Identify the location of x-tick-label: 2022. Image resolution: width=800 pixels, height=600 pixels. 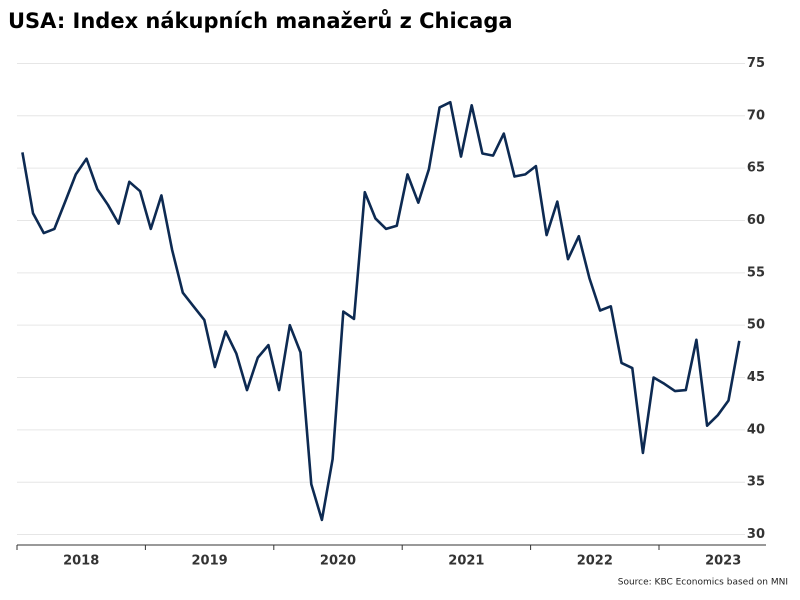
(595, 561).